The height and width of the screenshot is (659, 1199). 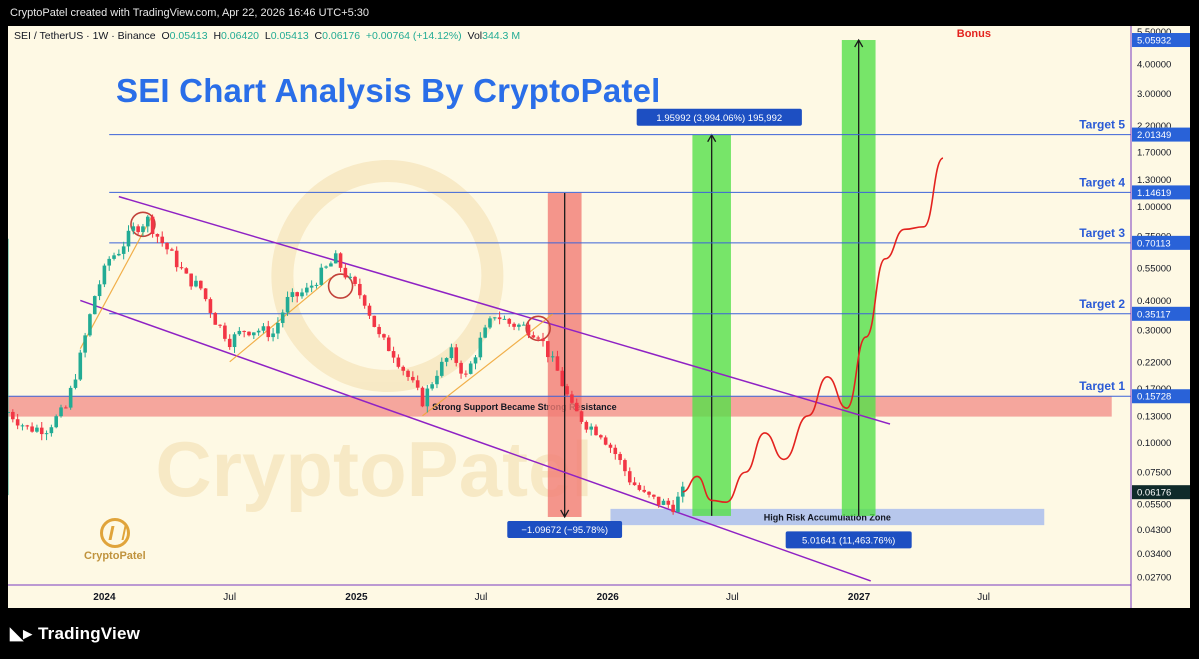 What do you see at coordinates (501, 36) in the screenshot?
I see `vol-value: 344.3 M` at bounding box center [501, 36].